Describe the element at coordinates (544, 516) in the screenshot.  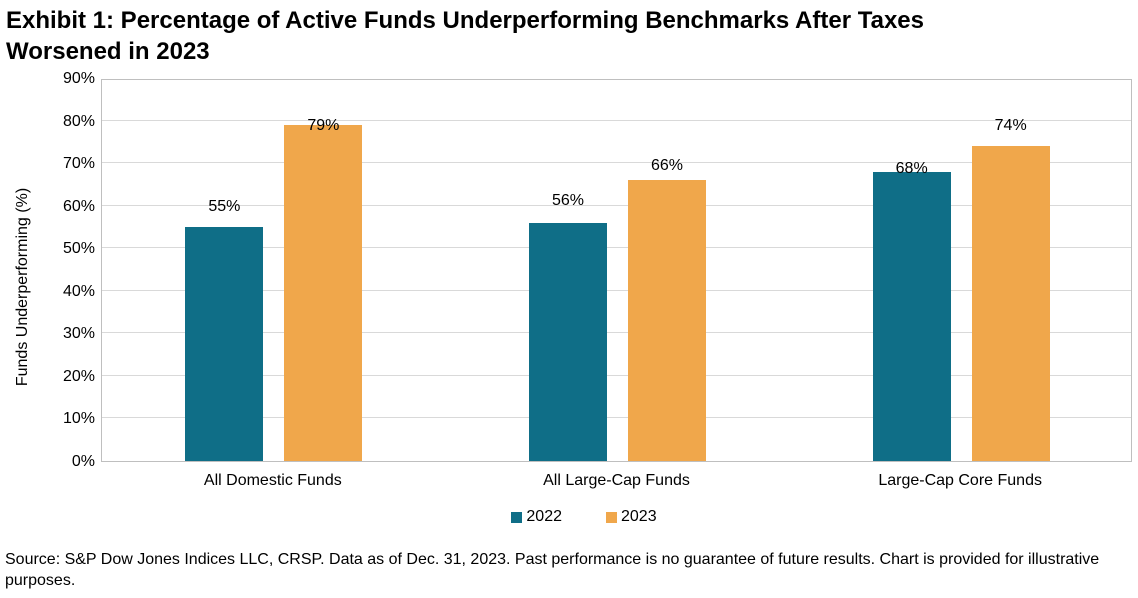
I see `legend-label-2022: 2022` at that location.